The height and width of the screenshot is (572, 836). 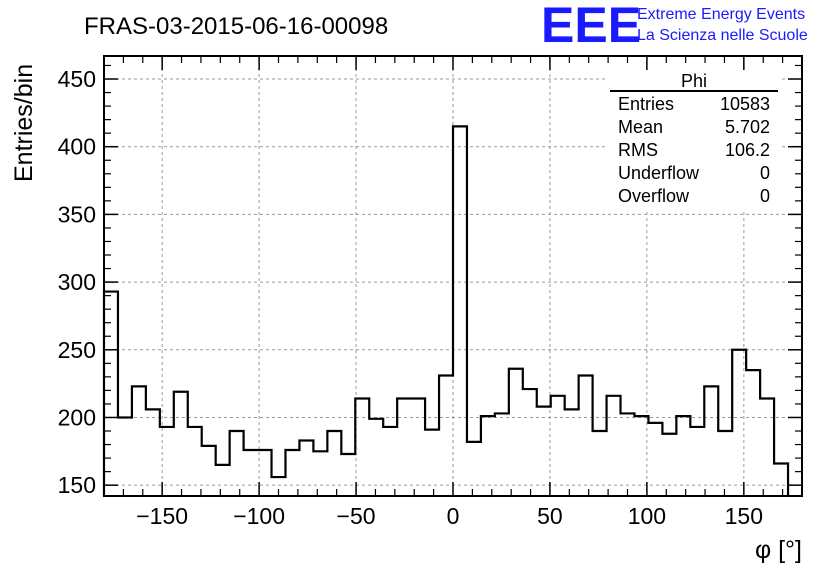 I want to click on stats-label: Mean, so click(x=640, y=127).